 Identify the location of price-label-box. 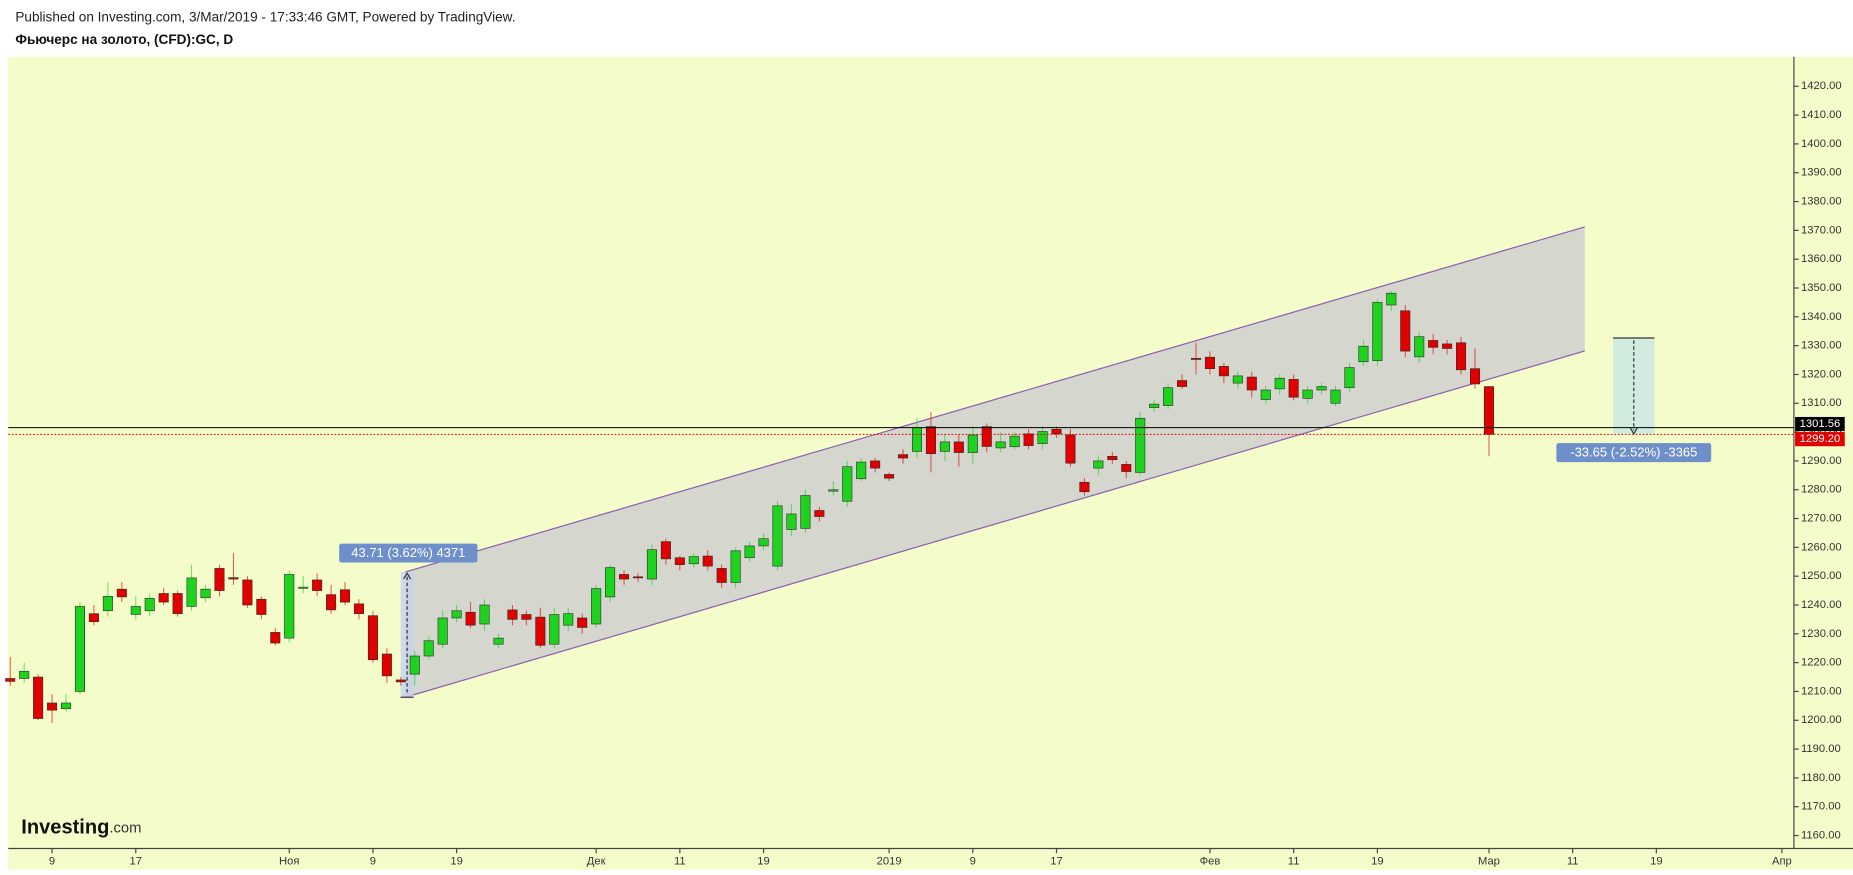
(1820, 439).